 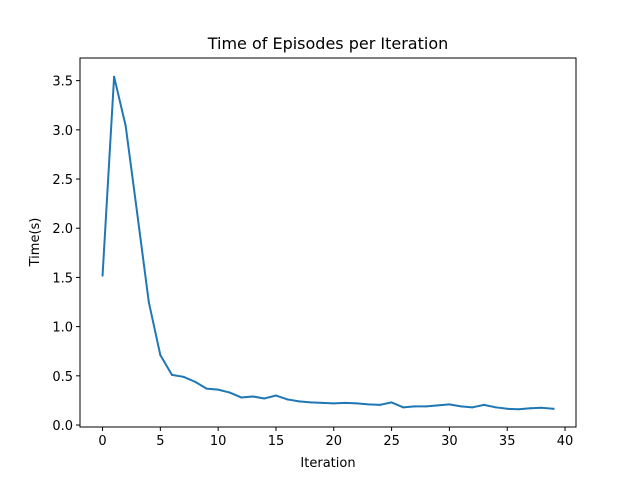 I want to click on y-tick-label: 1.5, so click(x=62, y=278).